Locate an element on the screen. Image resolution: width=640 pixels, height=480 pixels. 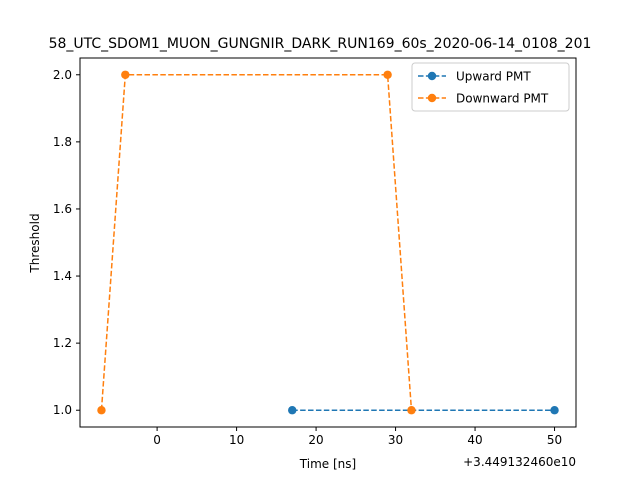
y-tick-label: 2.0 is located at coordinates (62, 75).